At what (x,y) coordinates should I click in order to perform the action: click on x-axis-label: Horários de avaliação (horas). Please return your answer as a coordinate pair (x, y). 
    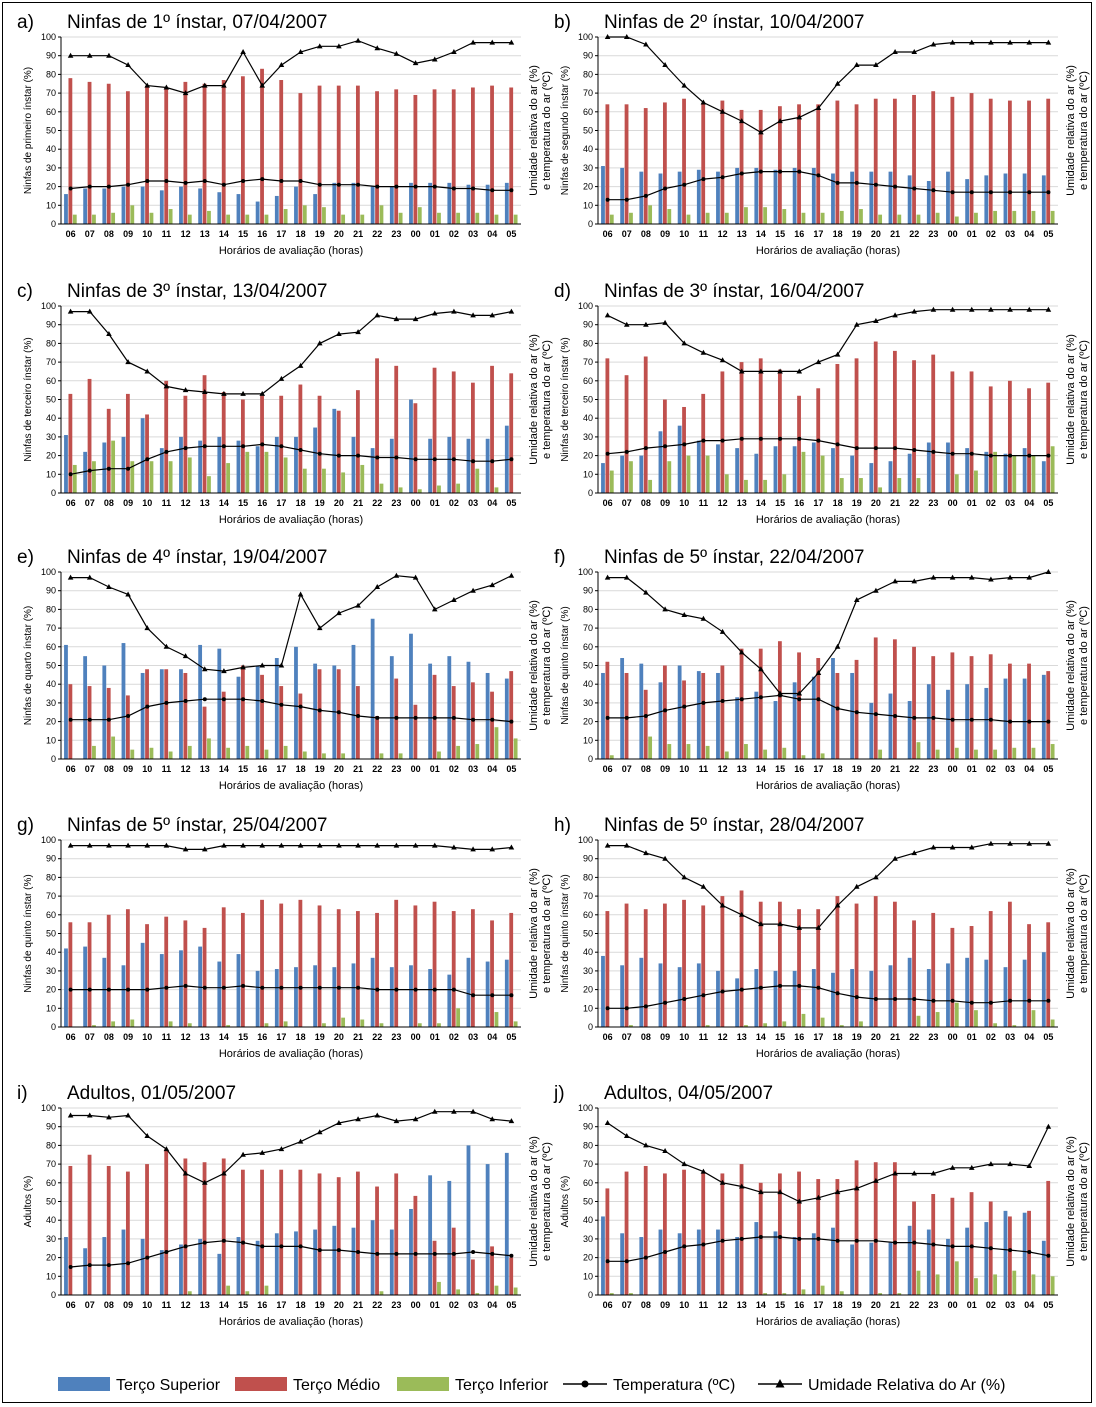
    Looking at the image, I should click on (291, 1322).